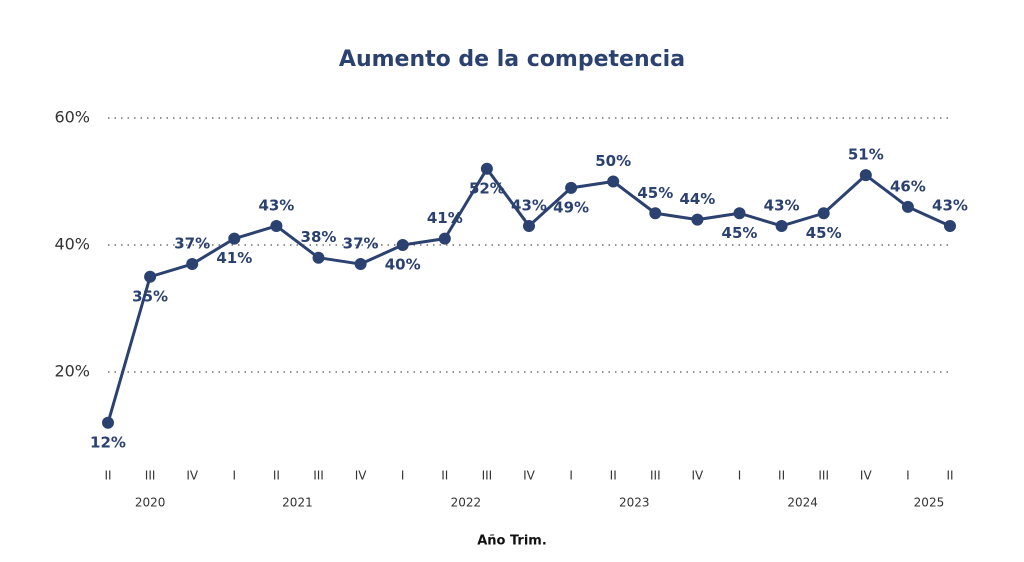  I want to click on data-label: 38%, so click(319, 237).